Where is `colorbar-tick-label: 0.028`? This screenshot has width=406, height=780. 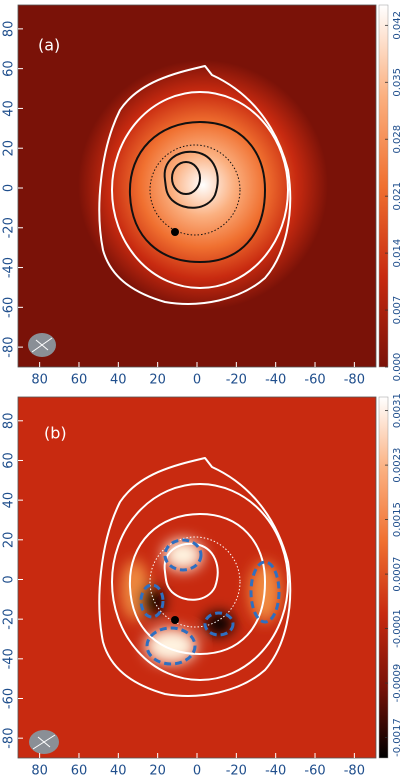
colorbar-tick-label: 0.028 is located at coordinates (397, 139).